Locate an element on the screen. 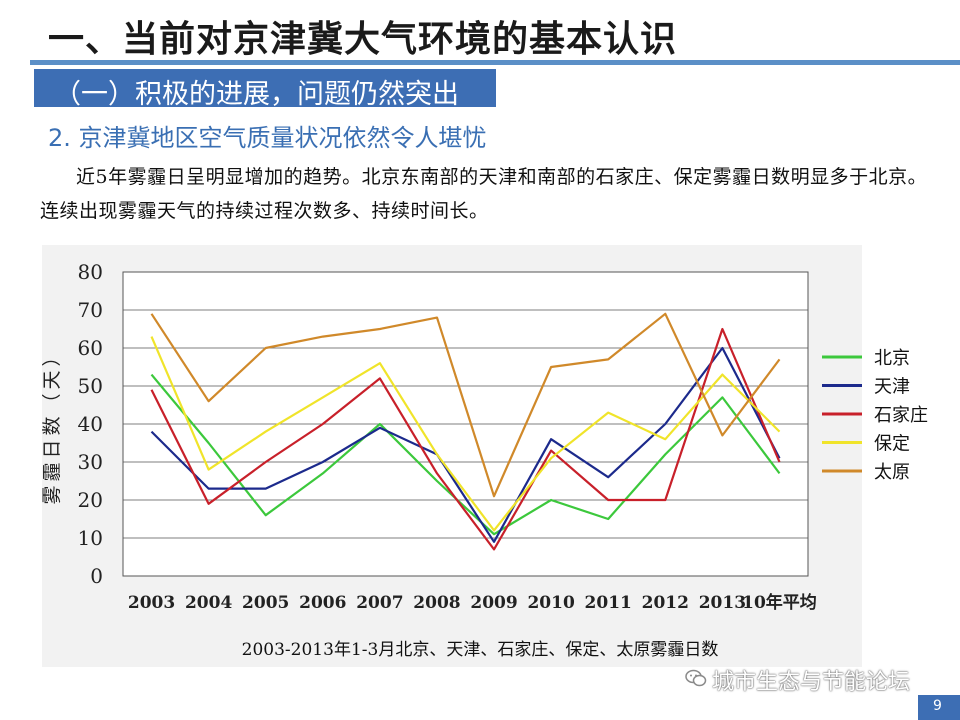 The width and height of the screenshot is (960, 720). x-tick-label: 2003 is located at coordinates (151, 603).